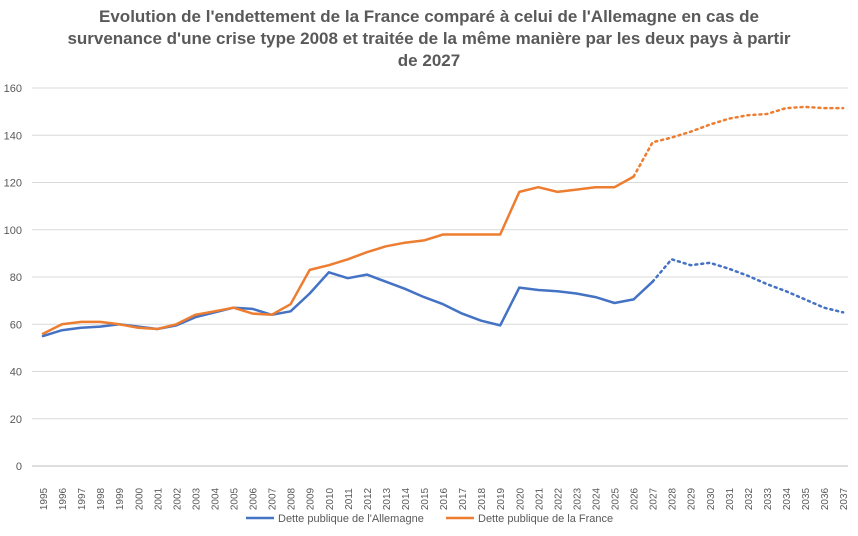 This screenshot has width=858, height=536. I want to click on x-tick-label: 2037, so click(844, 498).